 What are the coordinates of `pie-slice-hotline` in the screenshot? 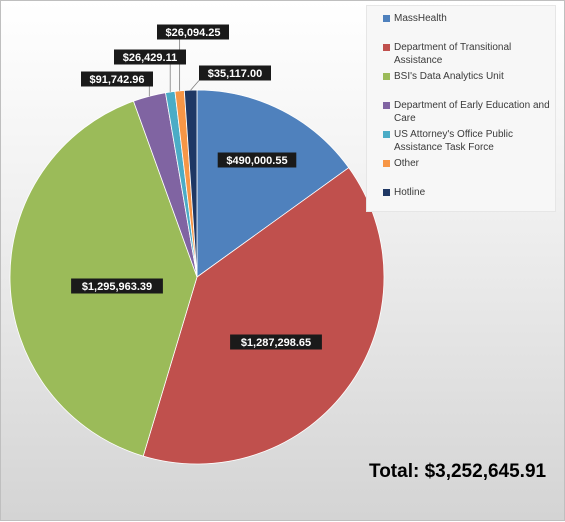 It's located at (190, 183).